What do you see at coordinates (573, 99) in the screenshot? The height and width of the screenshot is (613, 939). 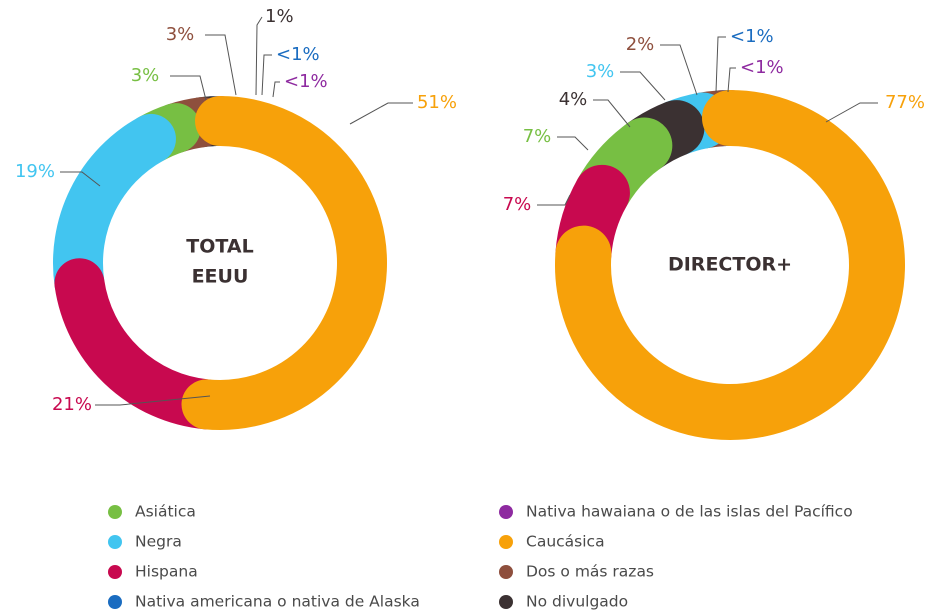 I see `value-label: 4%` at bounding box center [573, 99].